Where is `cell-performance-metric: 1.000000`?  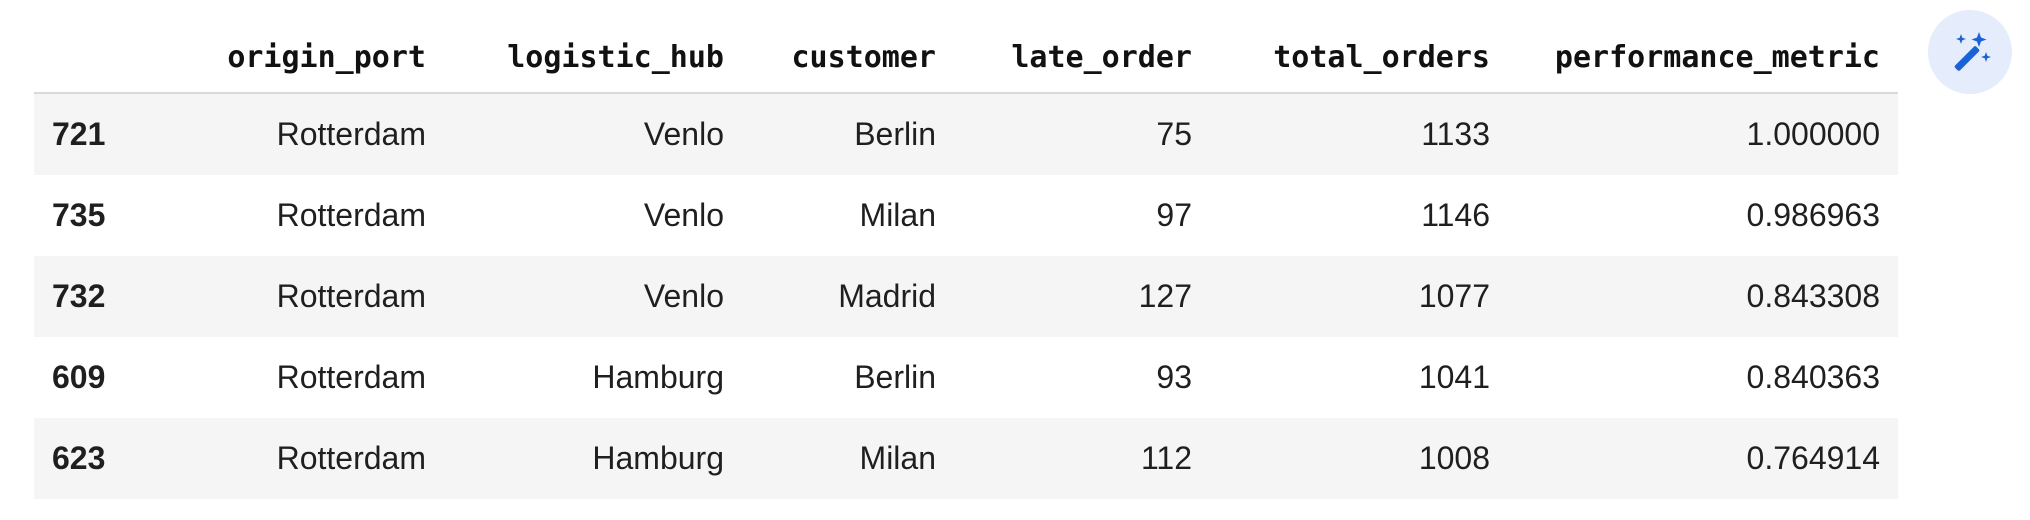 cell-performance-metric: 1.000000 is located at coordinates (1813, 134).